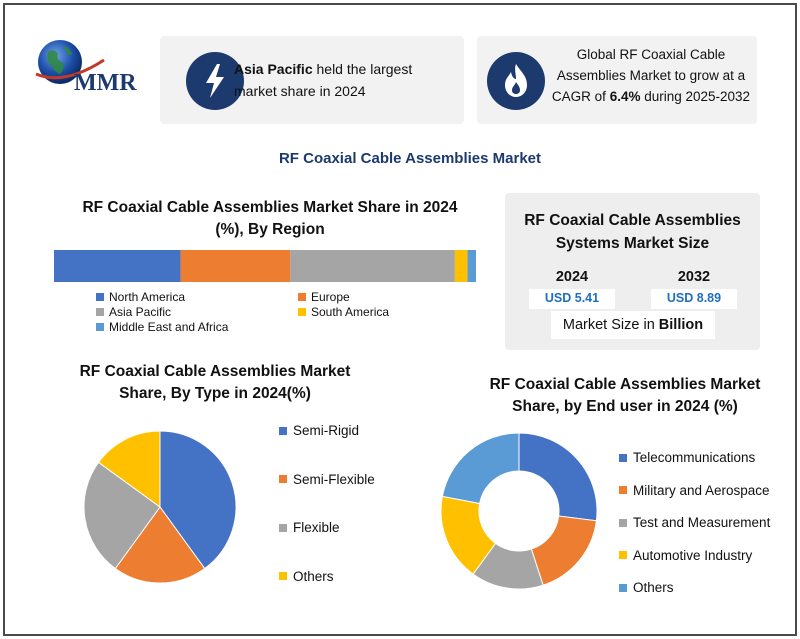  What do you see at coordinates (471, 266) in the screenshot?
I see `bar-segment-middle-east-and-africa` at bounding box center [471, 266].